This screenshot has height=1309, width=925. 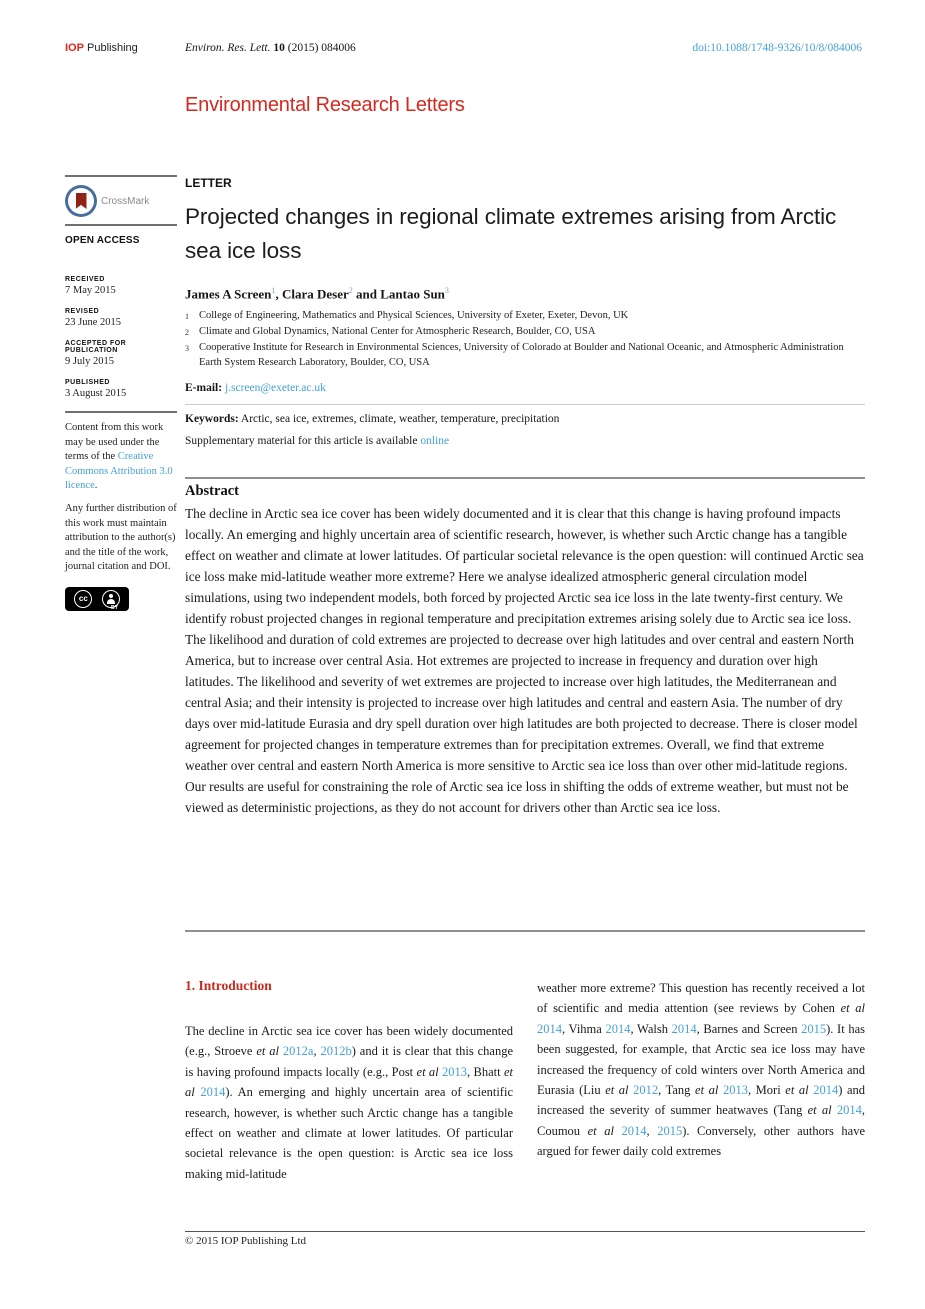 I want to click on sidebar-rule-top, so click(x=121, y=176).